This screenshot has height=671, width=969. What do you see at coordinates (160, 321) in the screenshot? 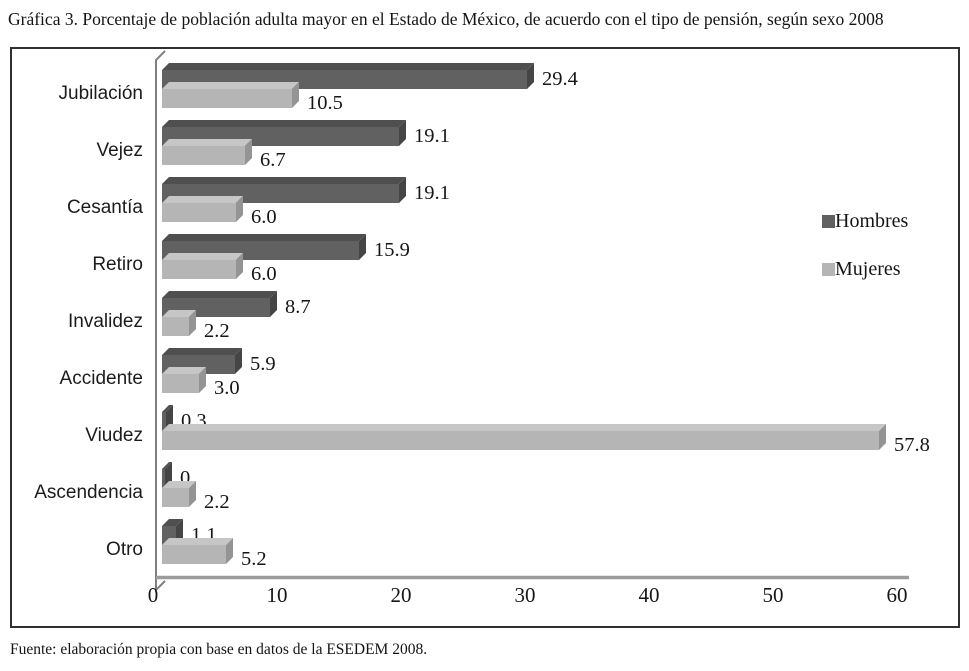
I see `y-axis-3d-wall` at bounding box center [160, 321].